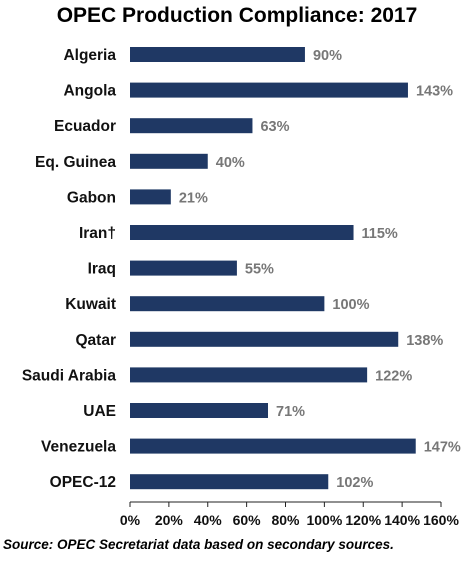 This screenshot has height=564, width=474. I want to click on bar-gabon, so click(150, 197).